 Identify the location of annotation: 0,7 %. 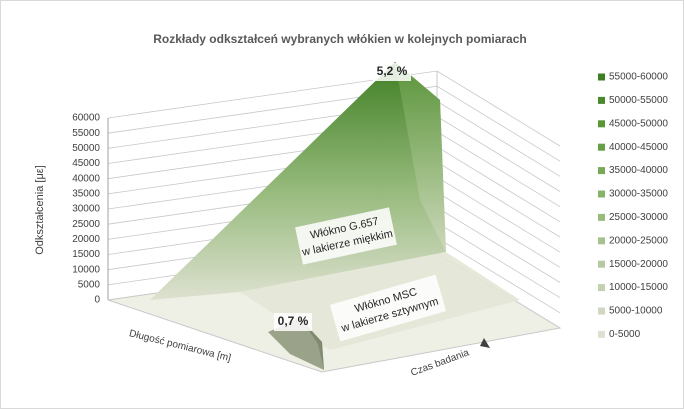
(293, 322).